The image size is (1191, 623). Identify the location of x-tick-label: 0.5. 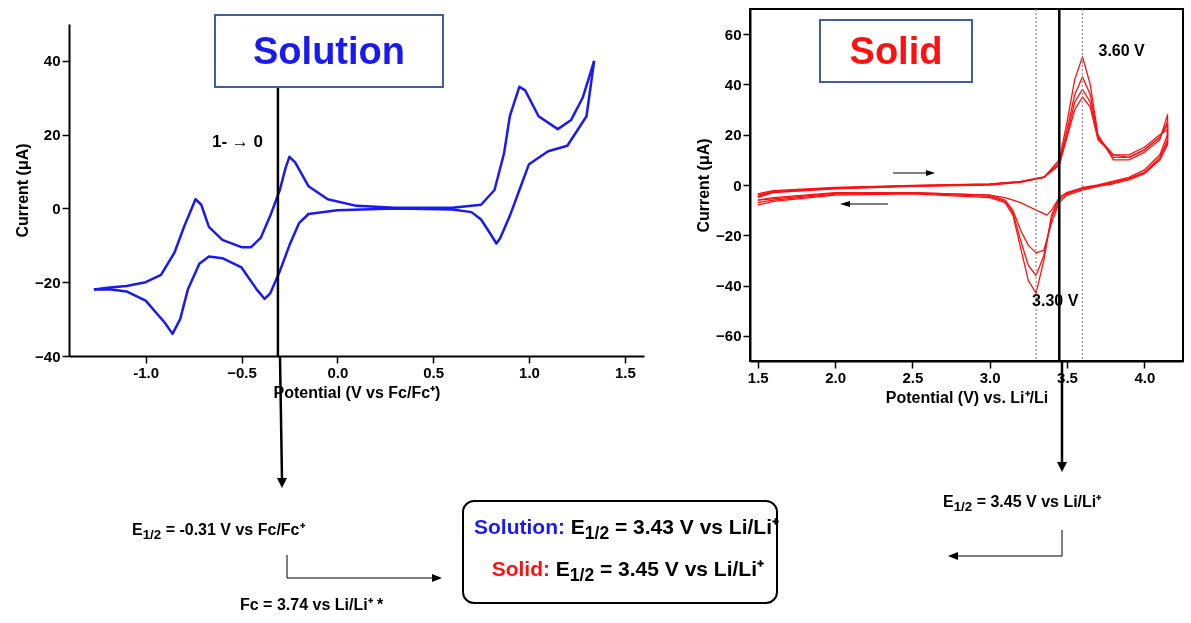
(434, 372).